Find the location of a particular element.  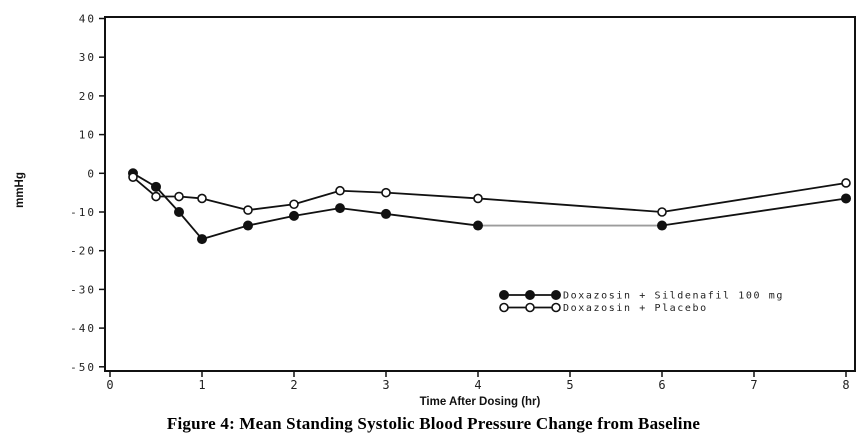

x-tick-label: 3 is located at coordinates (385, 385).